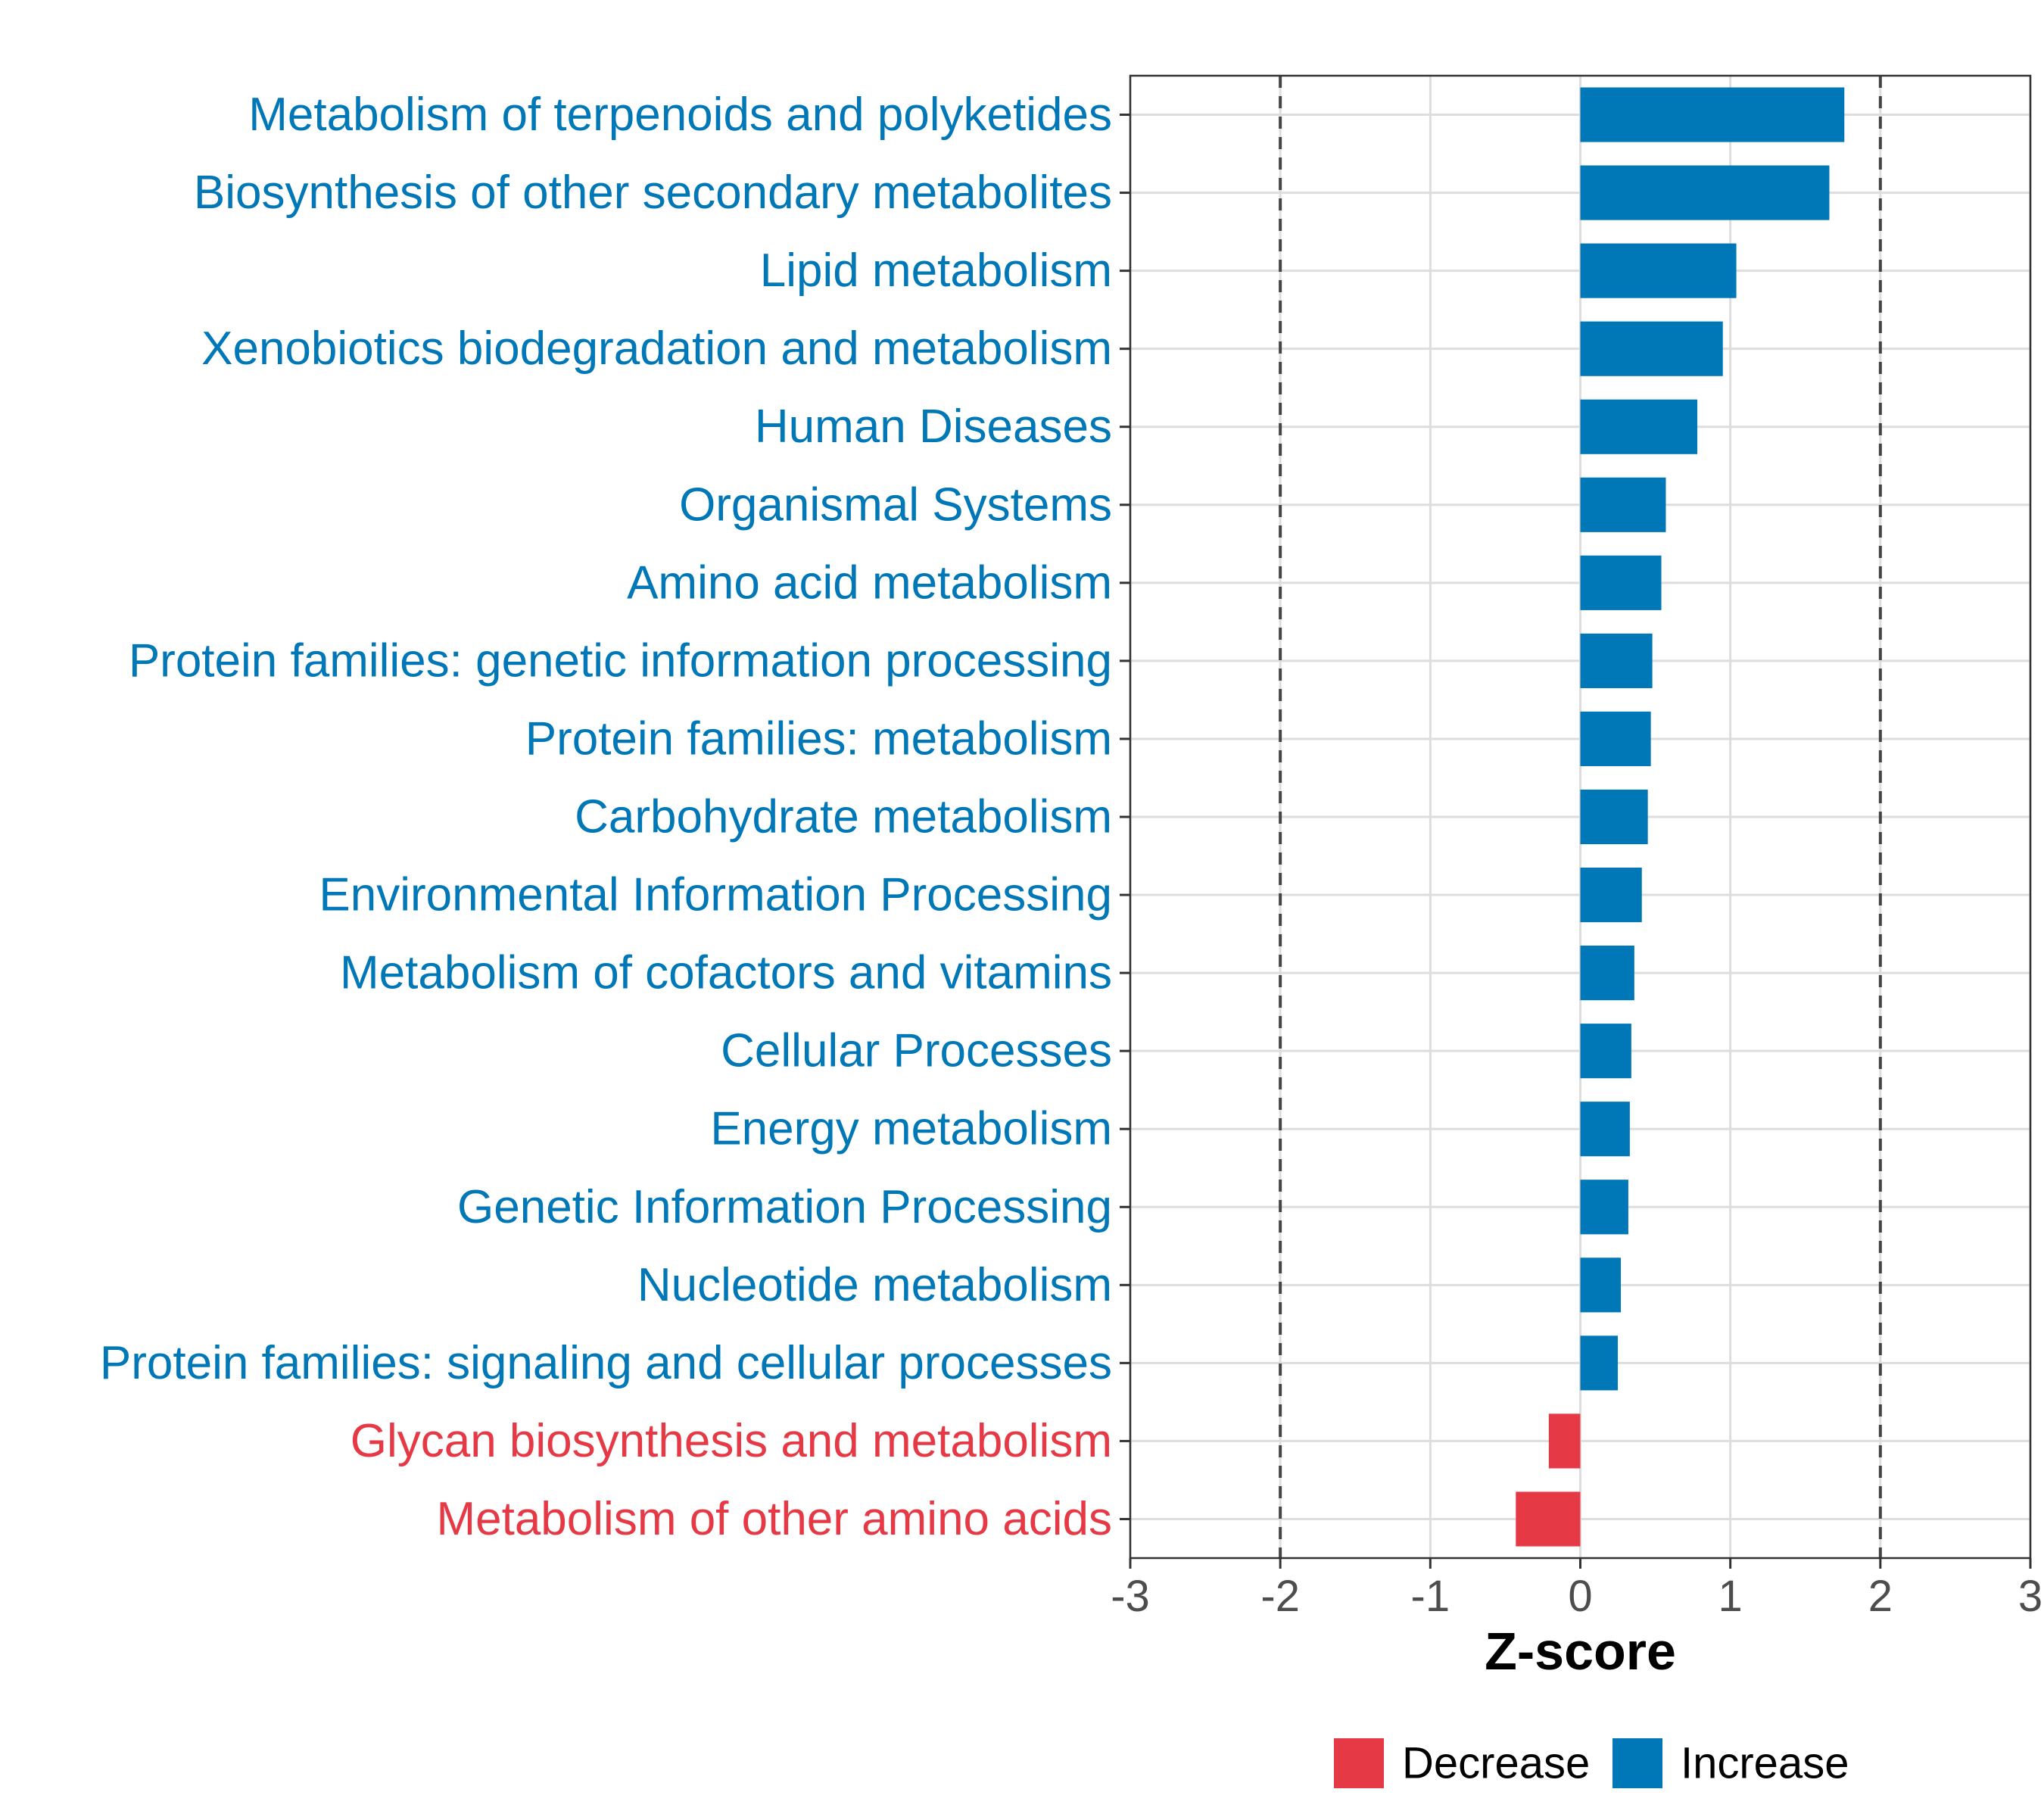 The image size is (2044, 1817). I want to click on x-tick-label: -3, so click(1130, 1596).